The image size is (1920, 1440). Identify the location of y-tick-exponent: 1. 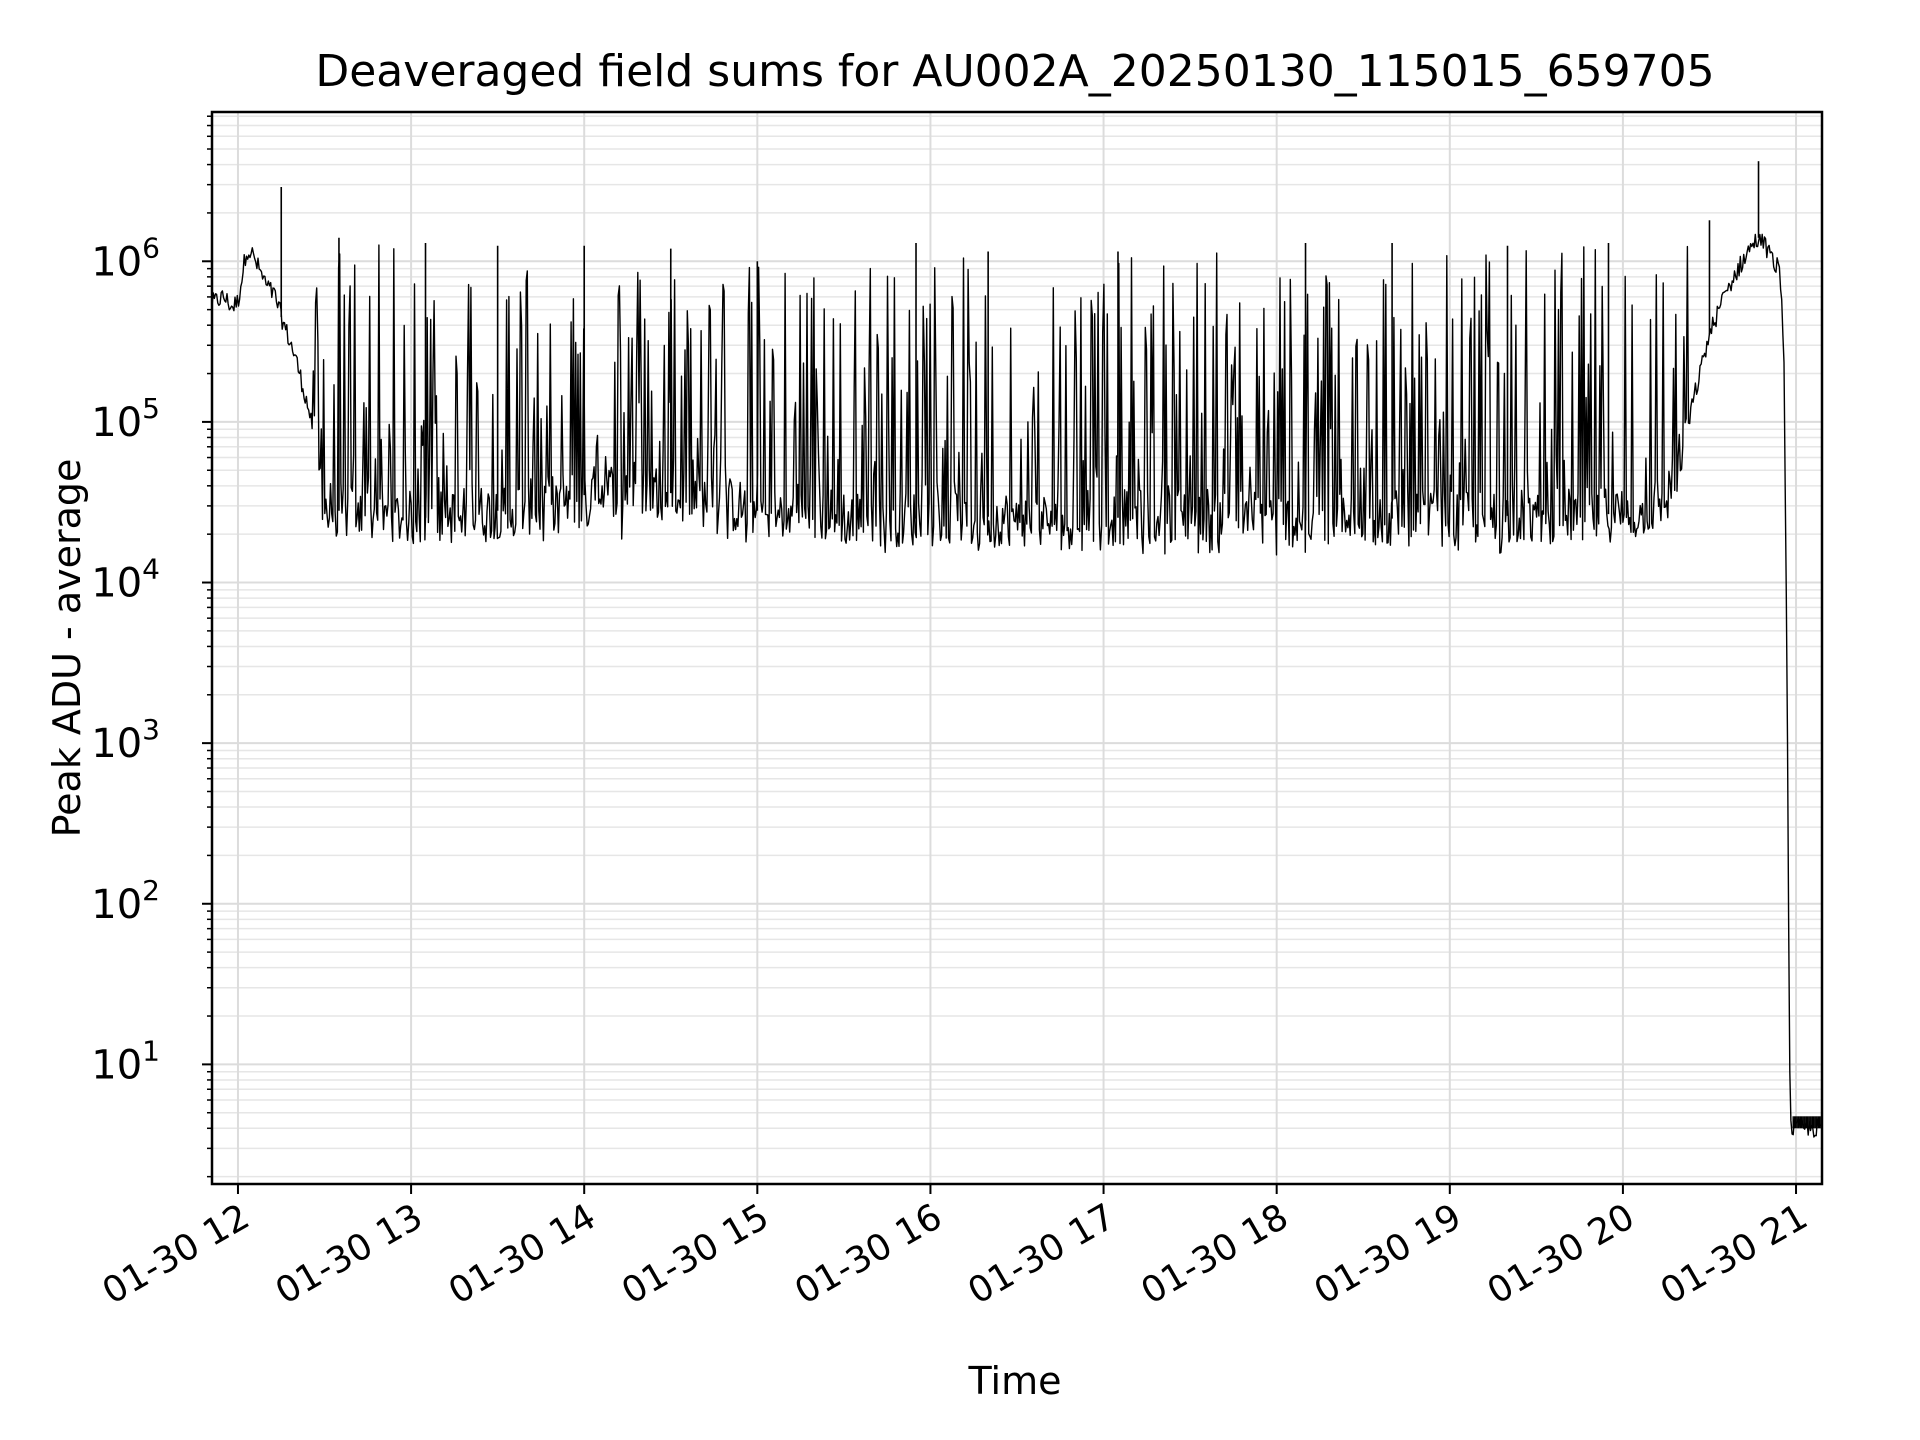
(151, 1050).